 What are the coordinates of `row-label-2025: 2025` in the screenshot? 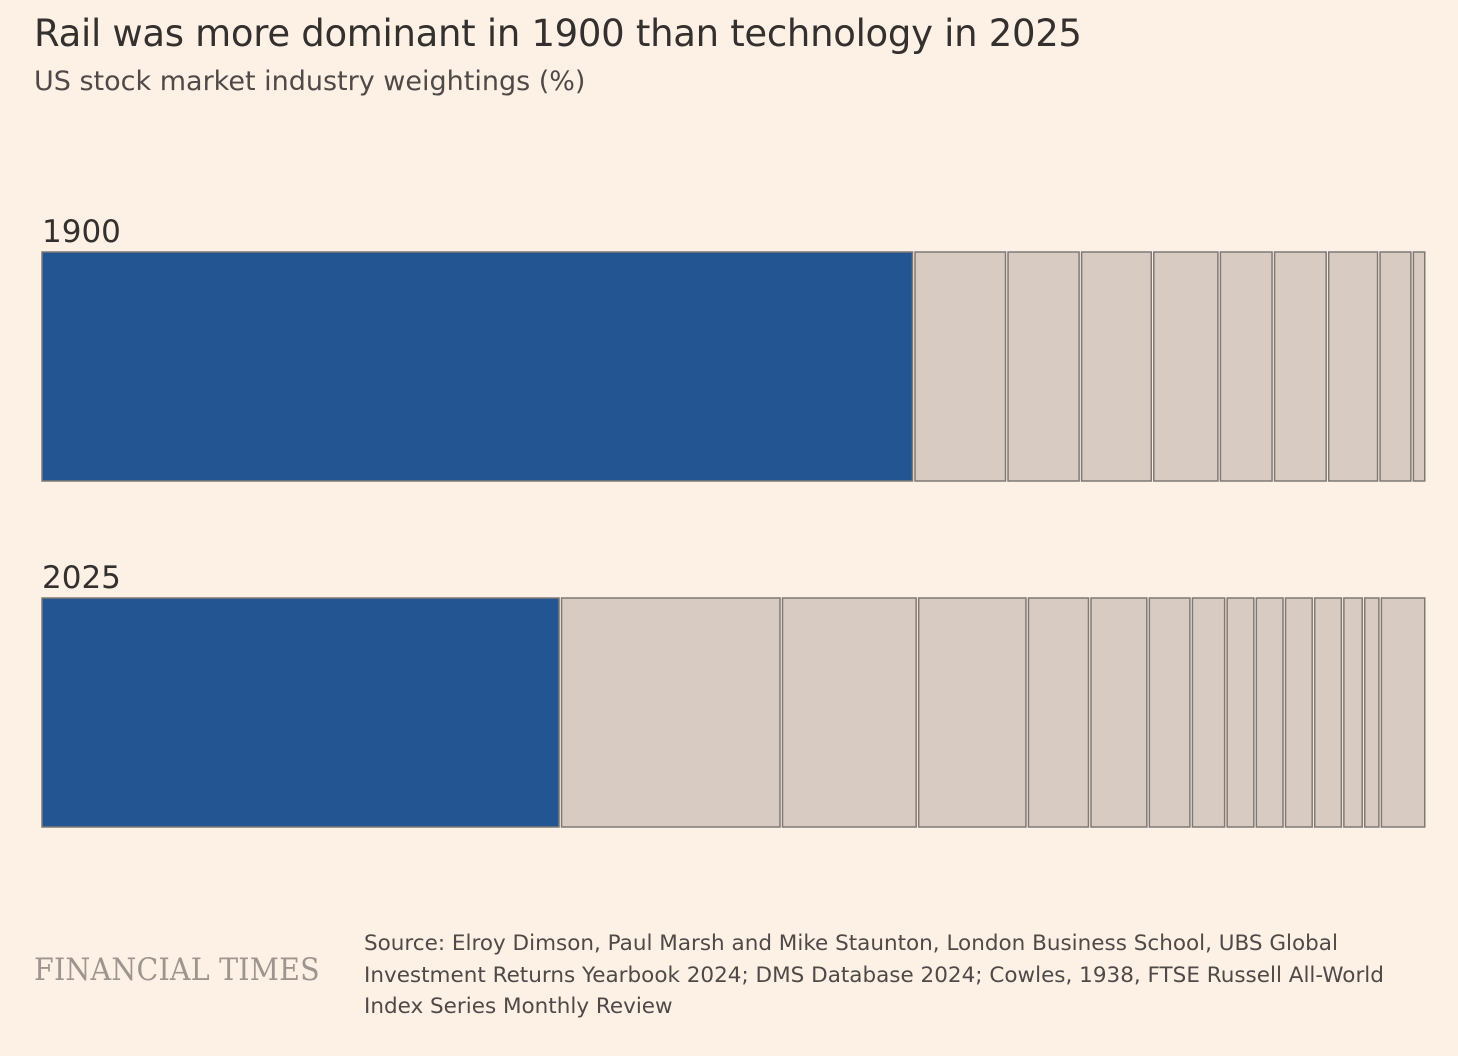 It's located at (81, 578).